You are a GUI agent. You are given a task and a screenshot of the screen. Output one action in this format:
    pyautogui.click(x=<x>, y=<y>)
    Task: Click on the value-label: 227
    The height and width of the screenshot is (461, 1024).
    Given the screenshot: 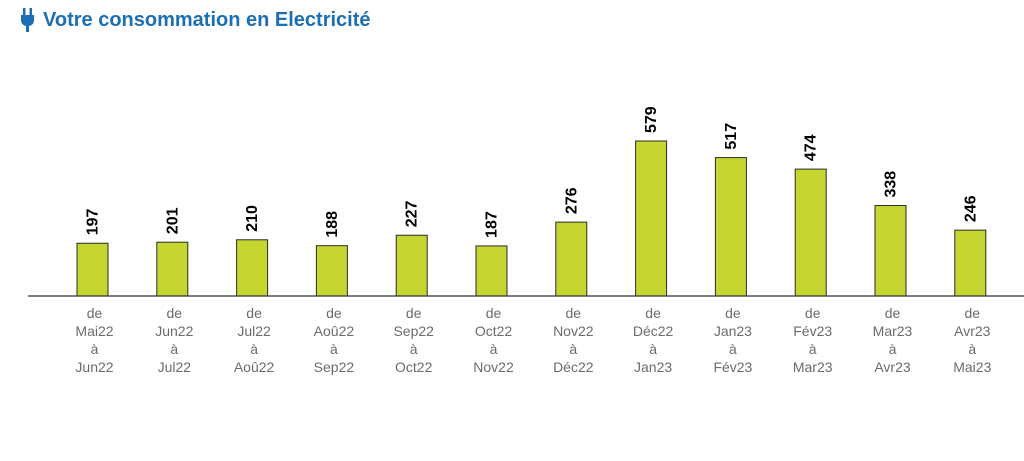 What is the action you would take?
    pyautogui.click(x=412, y=213)
    